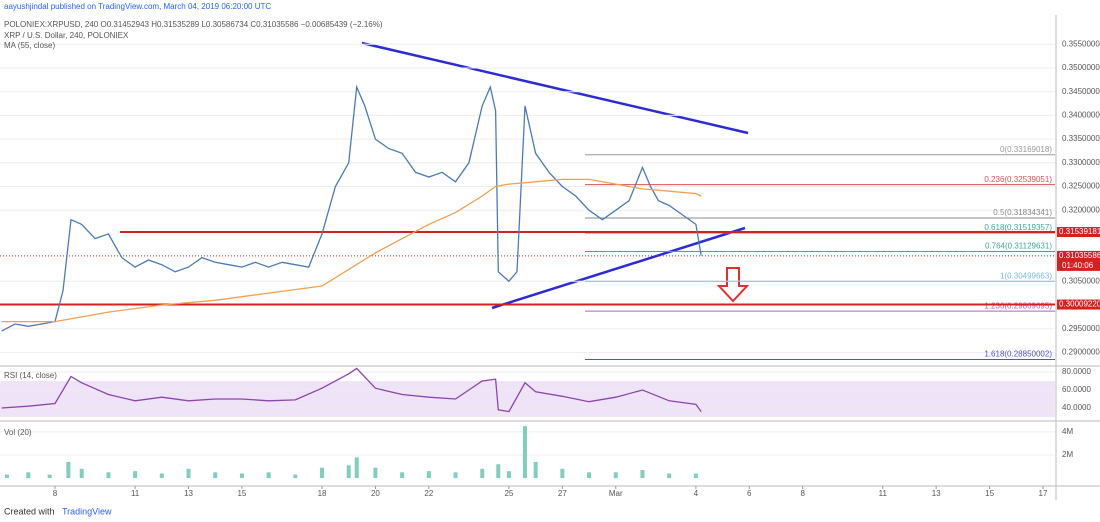 The image size is (1100, 522). What do you see at coordinates (18, 432) in the screenshot?
I see `legend-entry: Vol (20)` at bounding box center [18, 432].